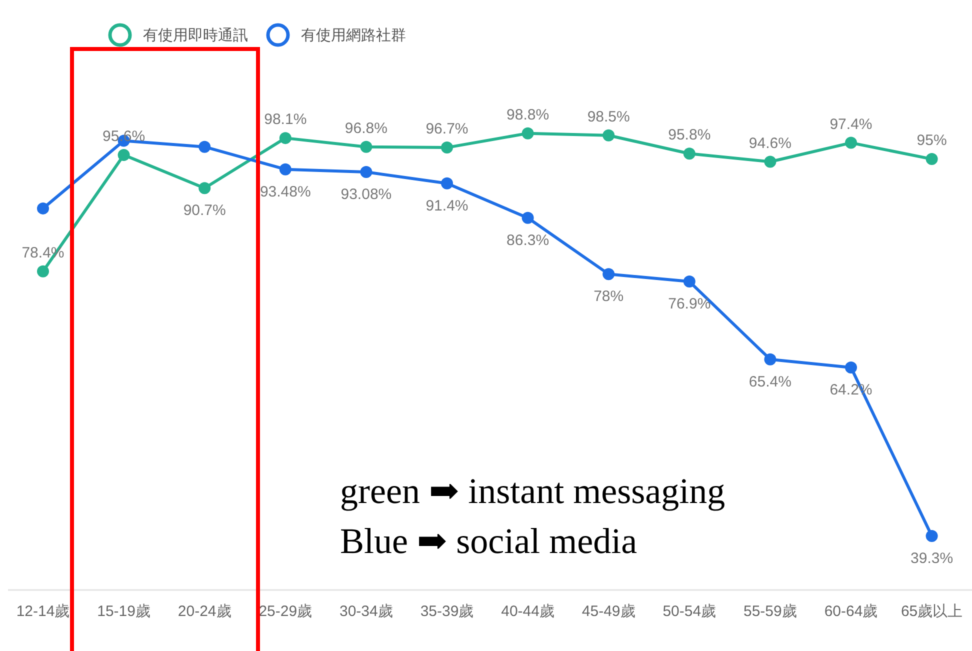 The image size is (972, 651). I want to click on data-label: 90.7%, so click(204, 211).